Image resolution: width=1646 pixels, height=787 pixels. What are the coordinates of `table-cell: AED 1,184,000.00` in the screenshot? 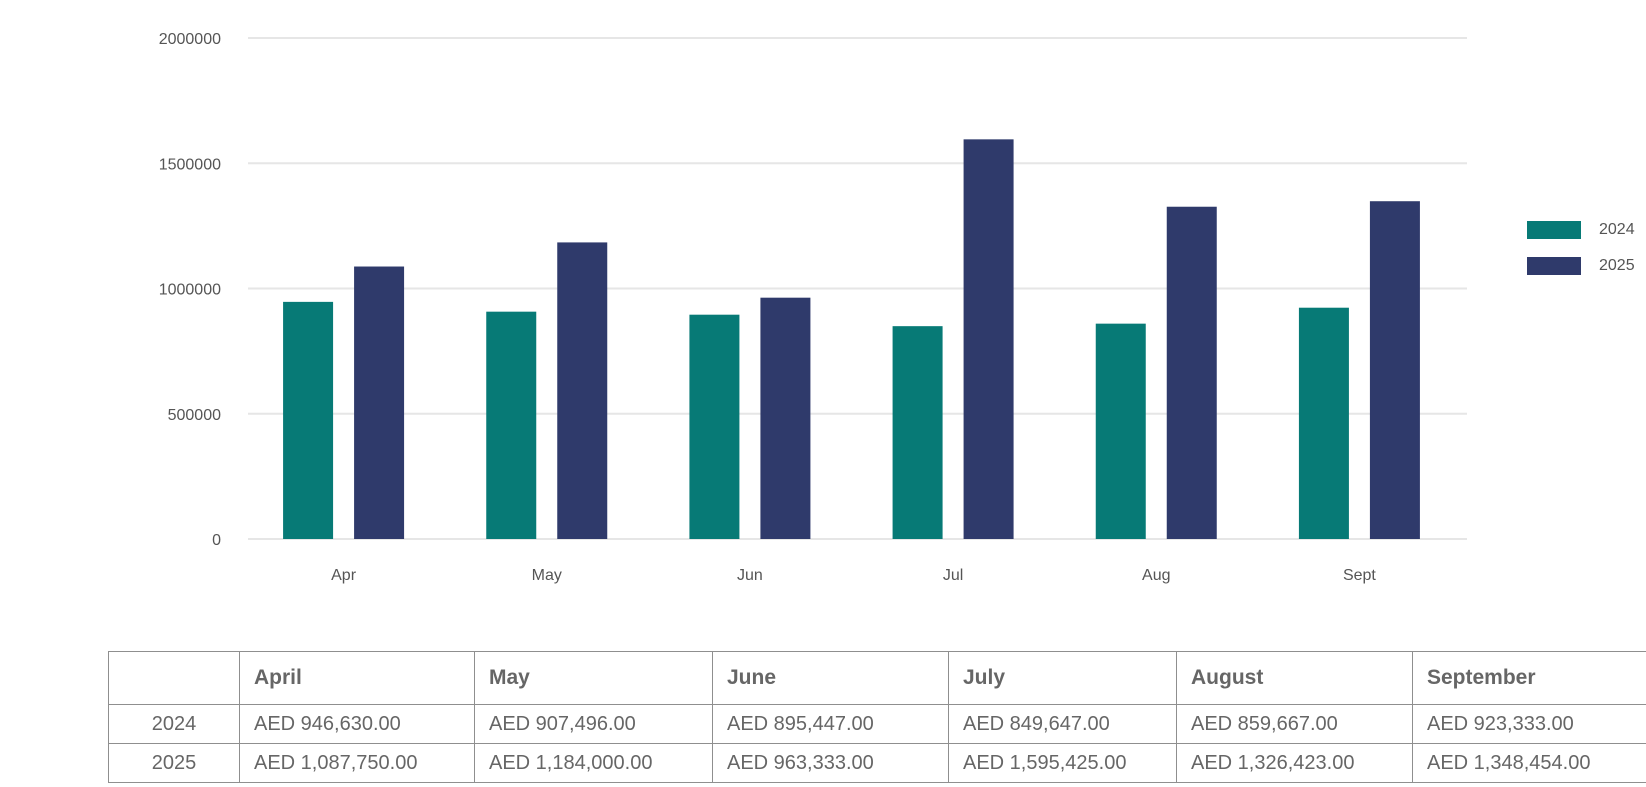 It's located at (593, 763).